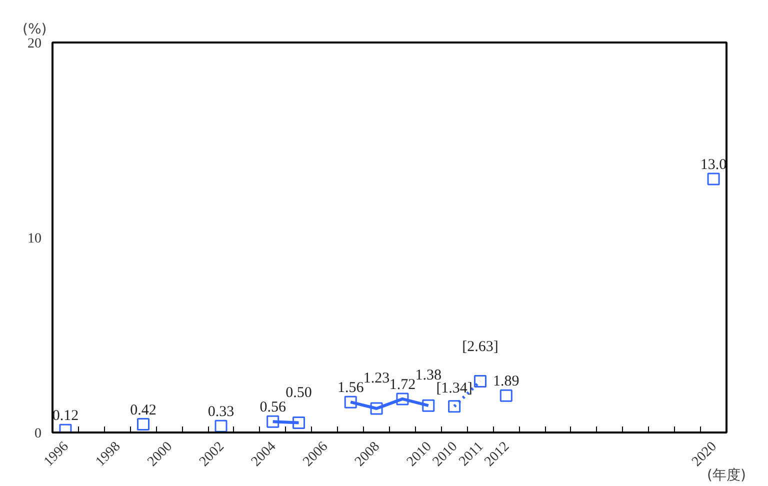  Describe the element at coordinates (143, 410) in the screenshot. I see `data-label: 0.42` at that location.